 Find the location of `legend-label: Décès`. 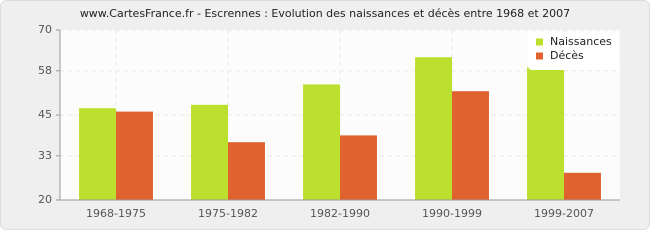

legend-label: Décès is located at coordinates (567, 55).